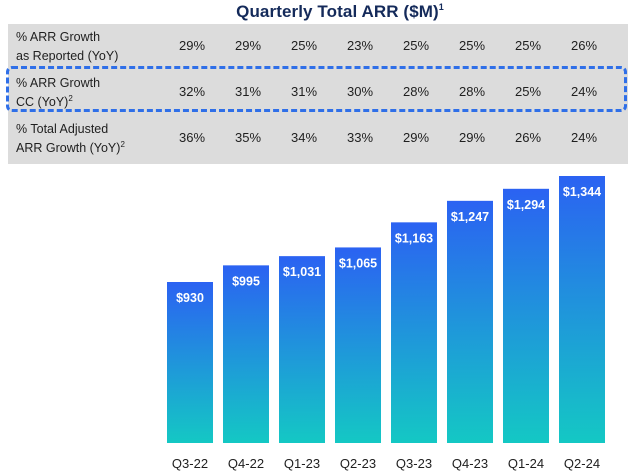 The width and height of the screenshot is (640, 474). I want to click on data-label: $1,163, so click(414, 238).